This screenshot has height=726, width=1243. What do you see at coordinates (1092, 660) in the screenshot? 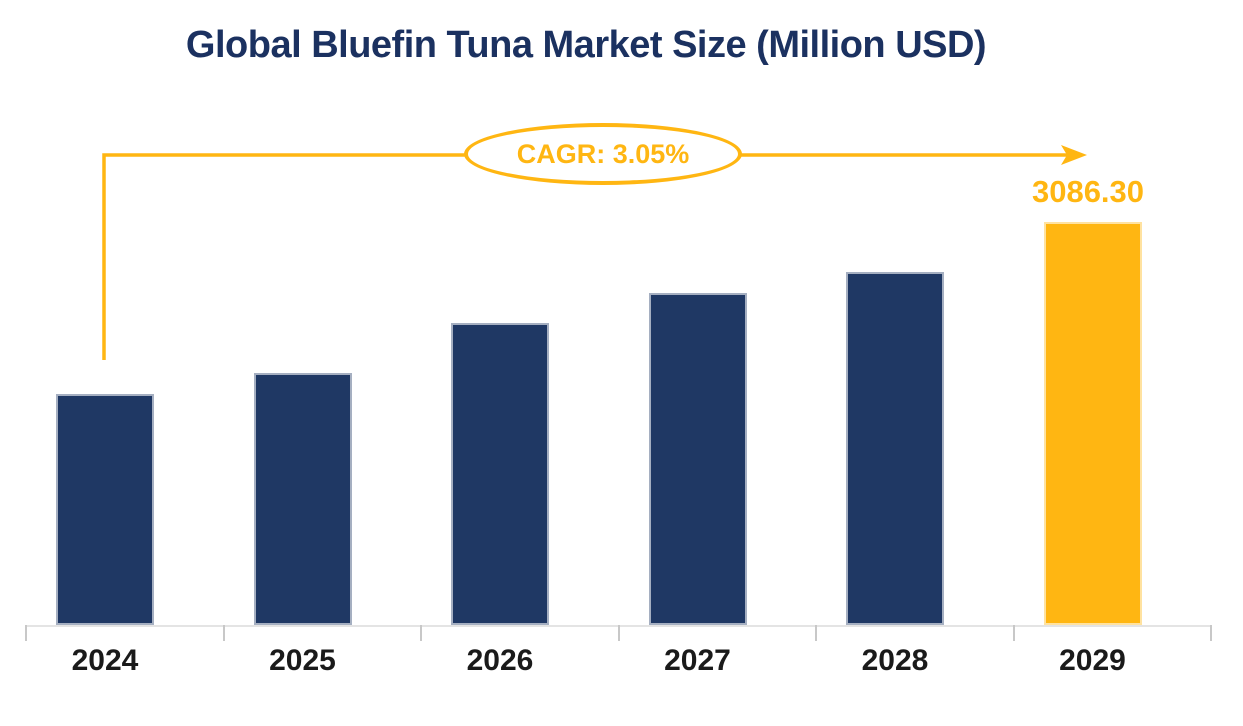
I see `category-label-2029: 2029` at bounding box center [1092, 660].